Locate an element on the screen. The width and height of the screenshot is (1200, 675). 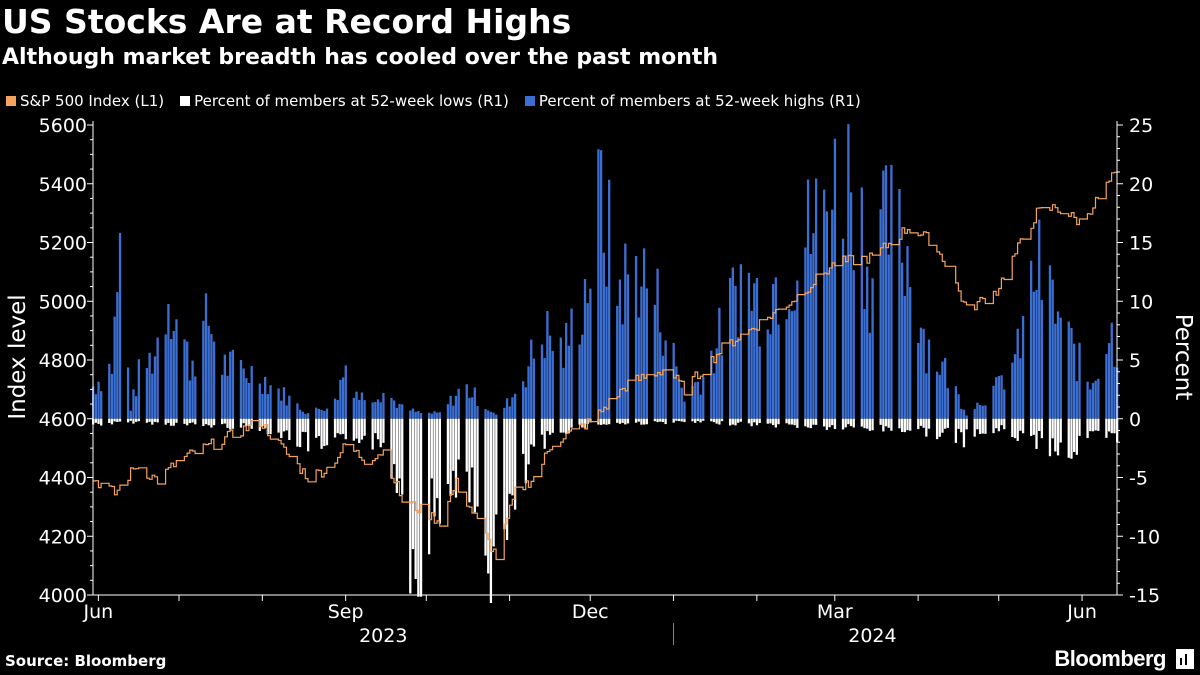
brand-logo: Bloomberg is located at coordinates (1110, 658).